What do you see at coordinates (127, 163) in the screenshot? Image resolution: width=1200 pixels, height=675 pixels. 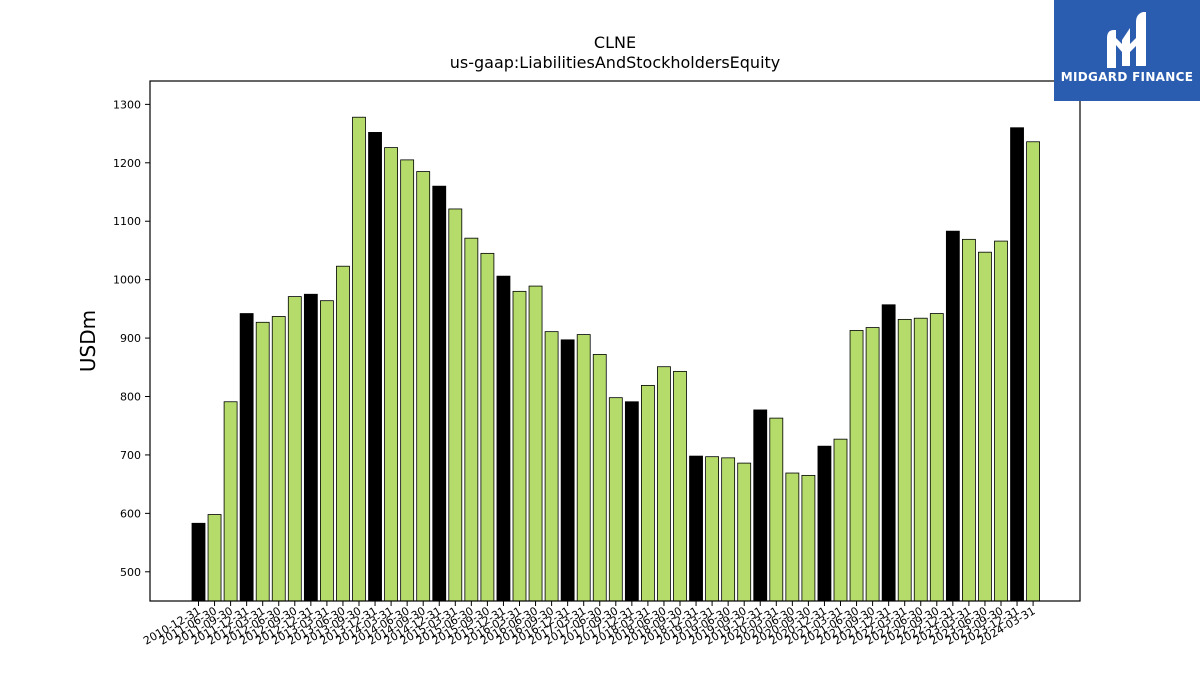 I see `y-tick-label: 1200` at bounding box center [127, 163].